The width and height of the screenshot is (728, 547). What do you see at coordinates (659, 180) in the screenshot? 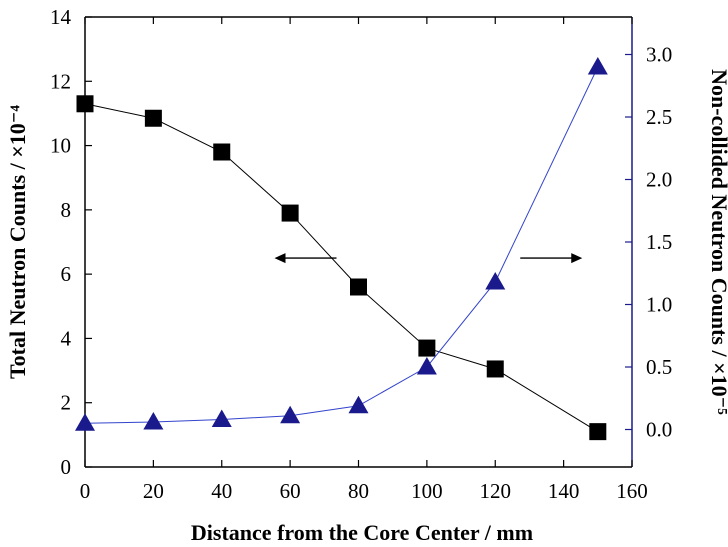
I see `y-right-tick-label: 2.0` at bounding box center [659, 180].